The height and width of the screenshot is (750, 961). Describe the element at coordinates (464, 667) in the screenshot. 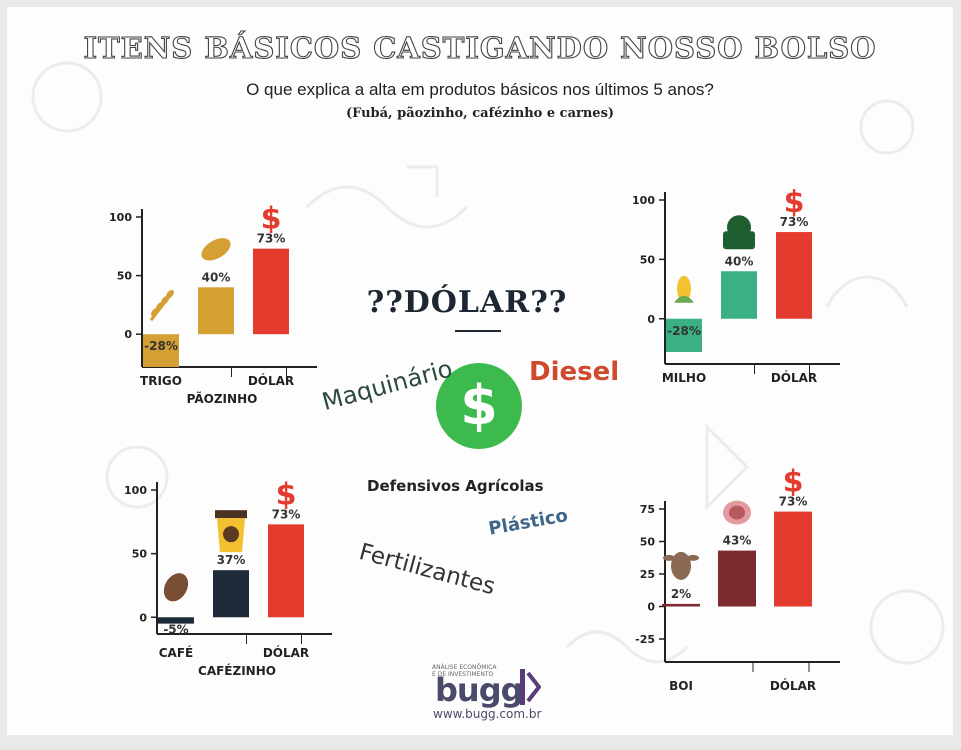

I see `logo-tagline-1: ANÁLISE ECONÔMICA` at that location.